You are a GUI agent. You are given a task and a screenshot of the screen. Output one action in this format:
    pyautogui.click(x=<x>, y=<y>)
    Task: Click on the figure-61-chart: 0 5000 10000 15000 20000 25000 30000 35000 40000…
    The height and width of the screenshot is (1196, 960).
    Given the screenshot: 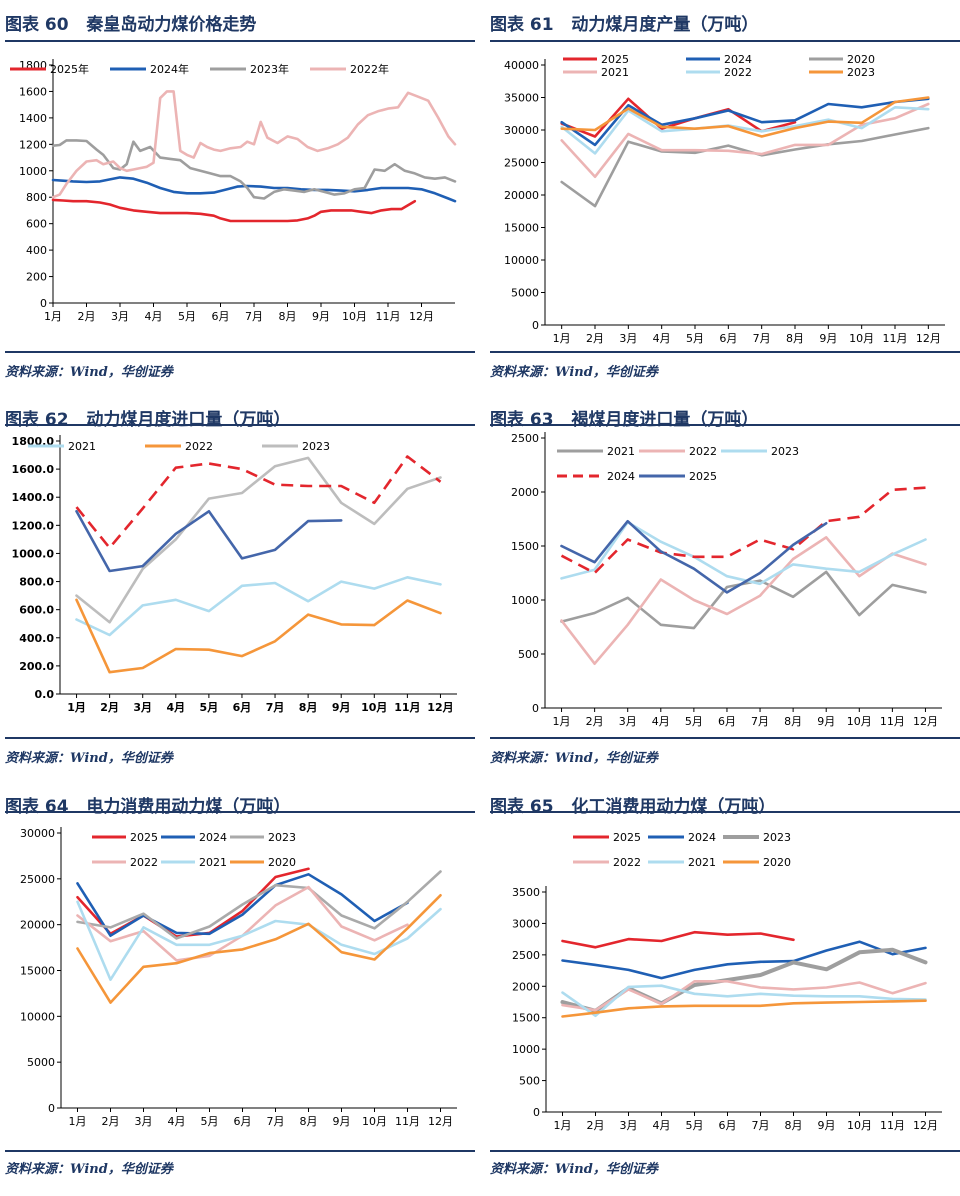 What is the action you would take?
    pyautogui.click(x=724, y=199)
    